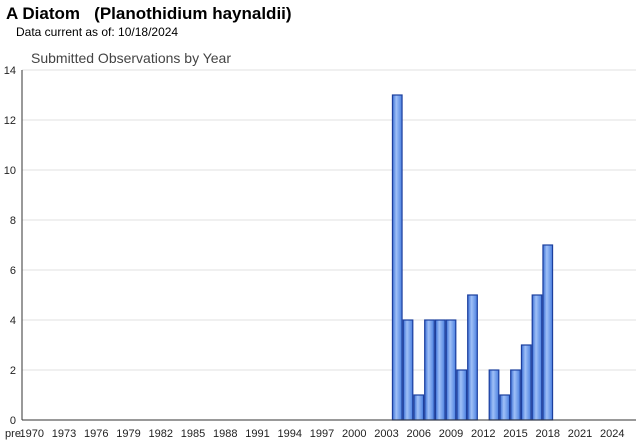  Describe the element at coordinates (225, 434) in the screenshot. I see `x-tick-label: 1988` at that location.